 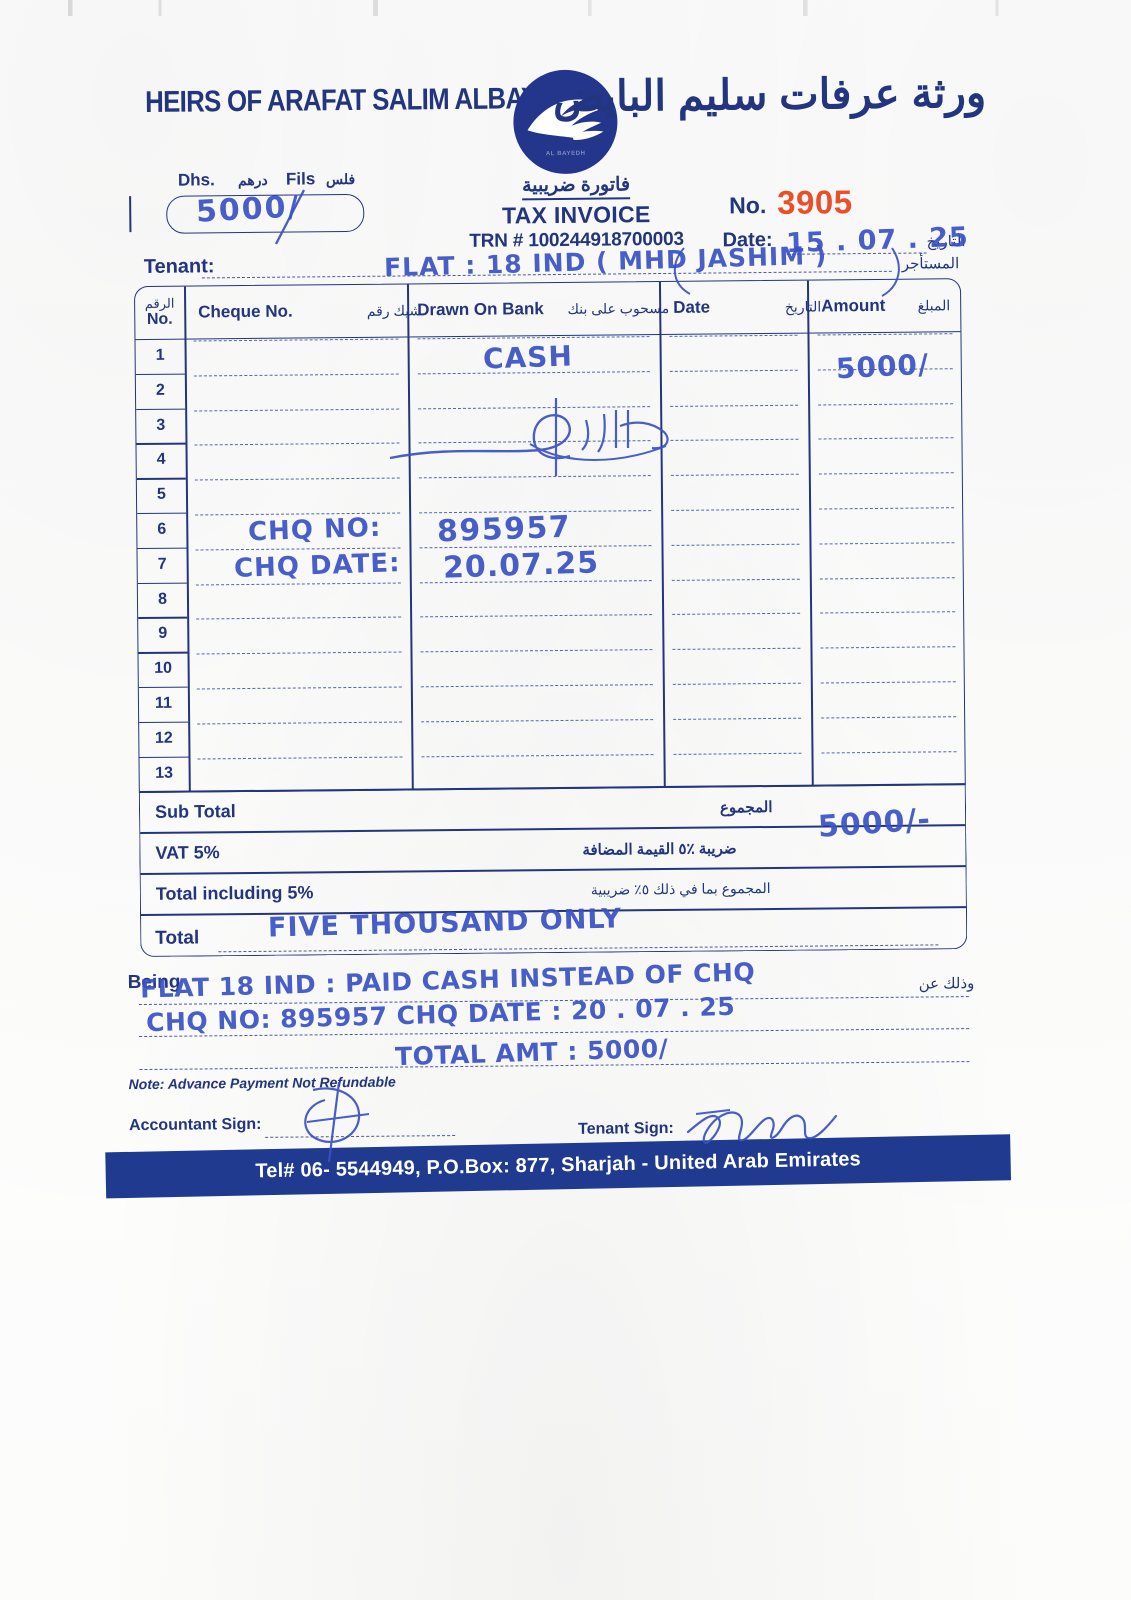 What do you see at coordinates (308, 311) in the screenshot?
I see `header-cheque-no: Cheque No. شيك رقم` at bounding box center [308, 311].